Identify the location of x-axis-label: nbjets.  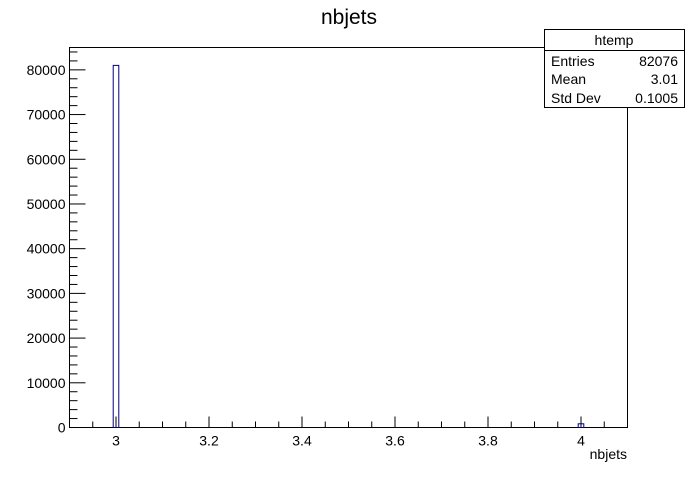
(608, 454).